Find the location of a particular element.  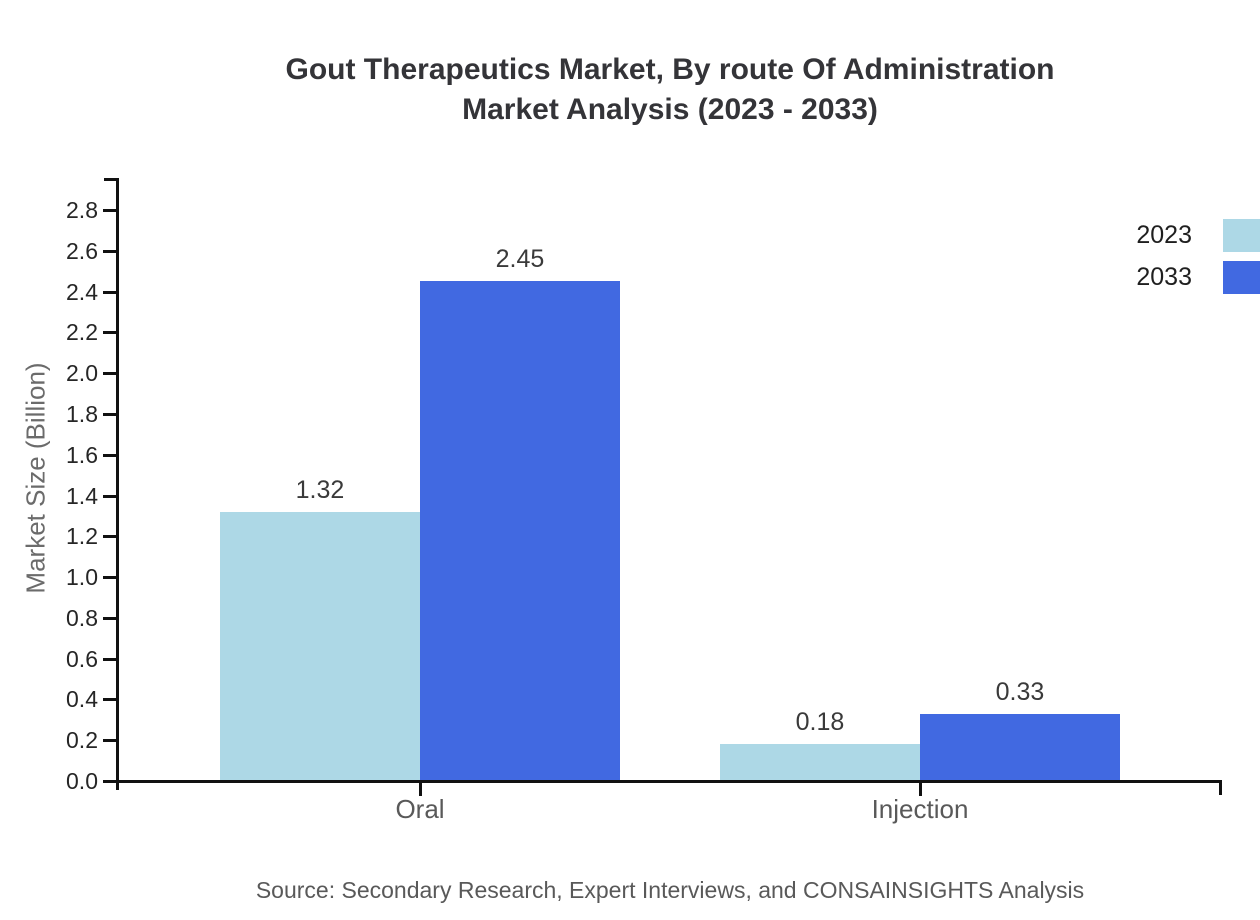

legend-swatch-2033 is located at coordinates (1241, 277).